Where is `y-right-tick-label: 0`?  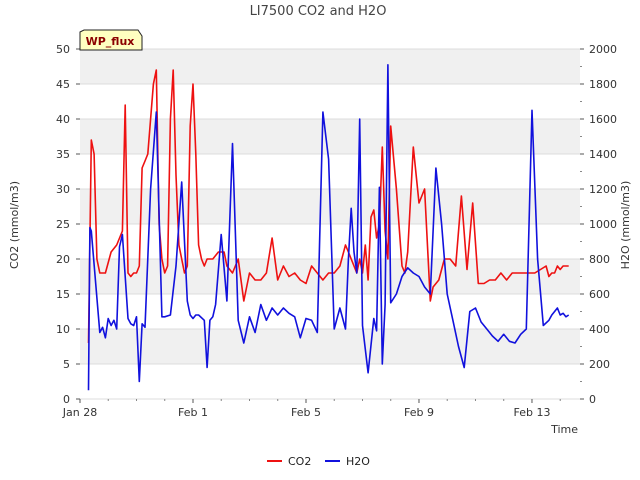
y-right-tick-label: 0 is located at coordinates (592, 399).